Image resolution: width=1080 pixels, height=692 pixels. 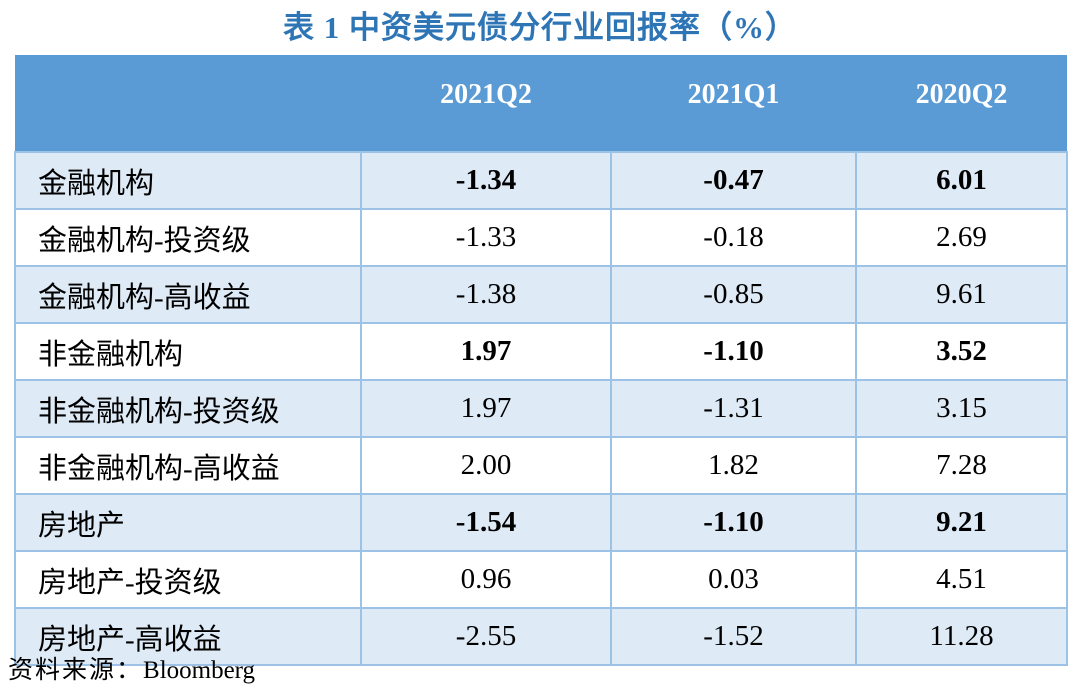 I want to click on cell-2020q2: 6.01, so click(x=961, y=180).